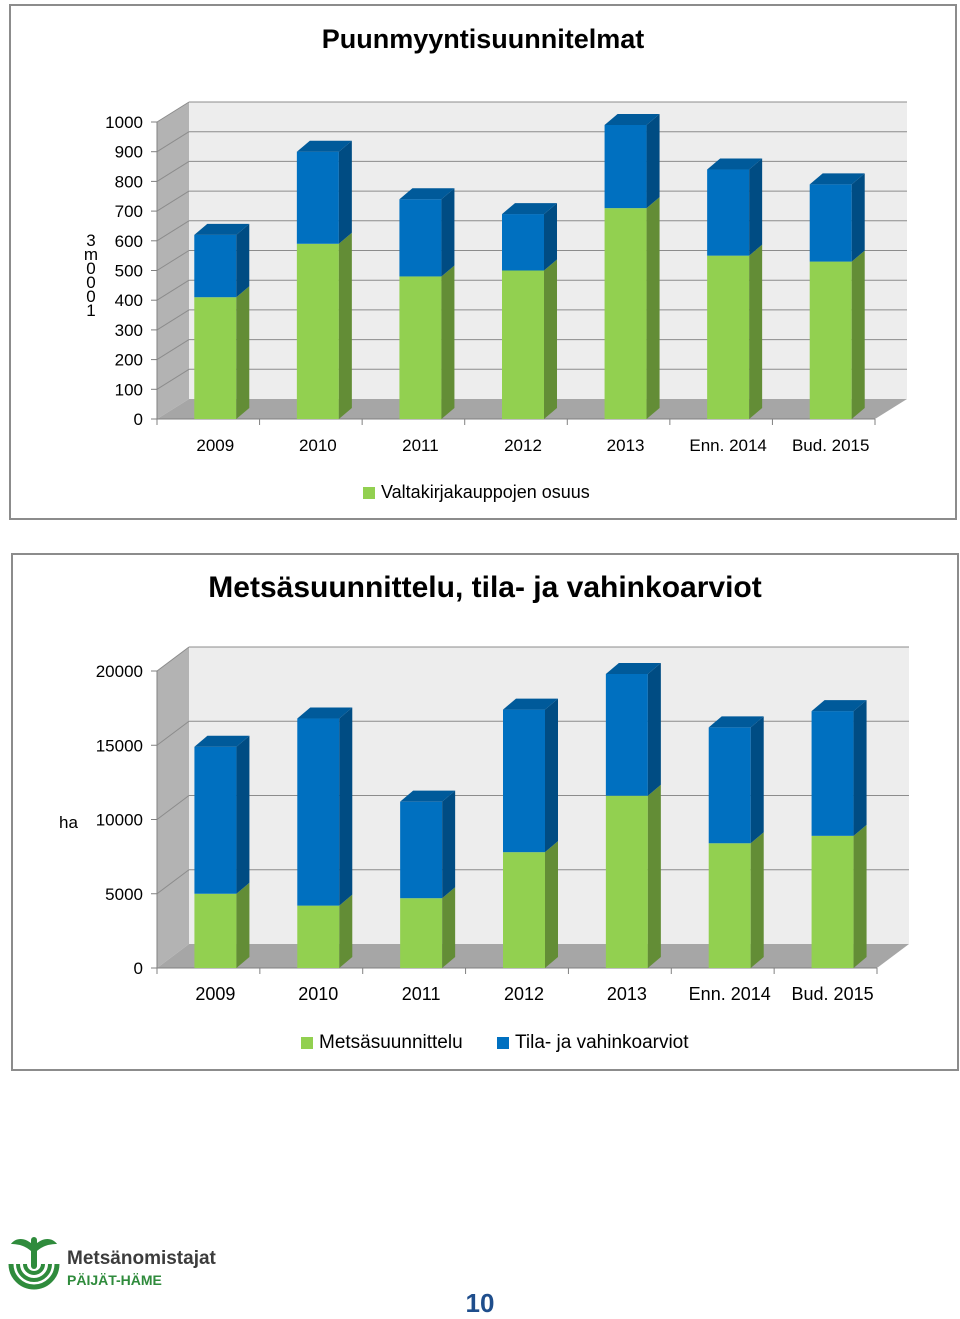  I want to click on x-tick-label: 2009, so click(215, 994).